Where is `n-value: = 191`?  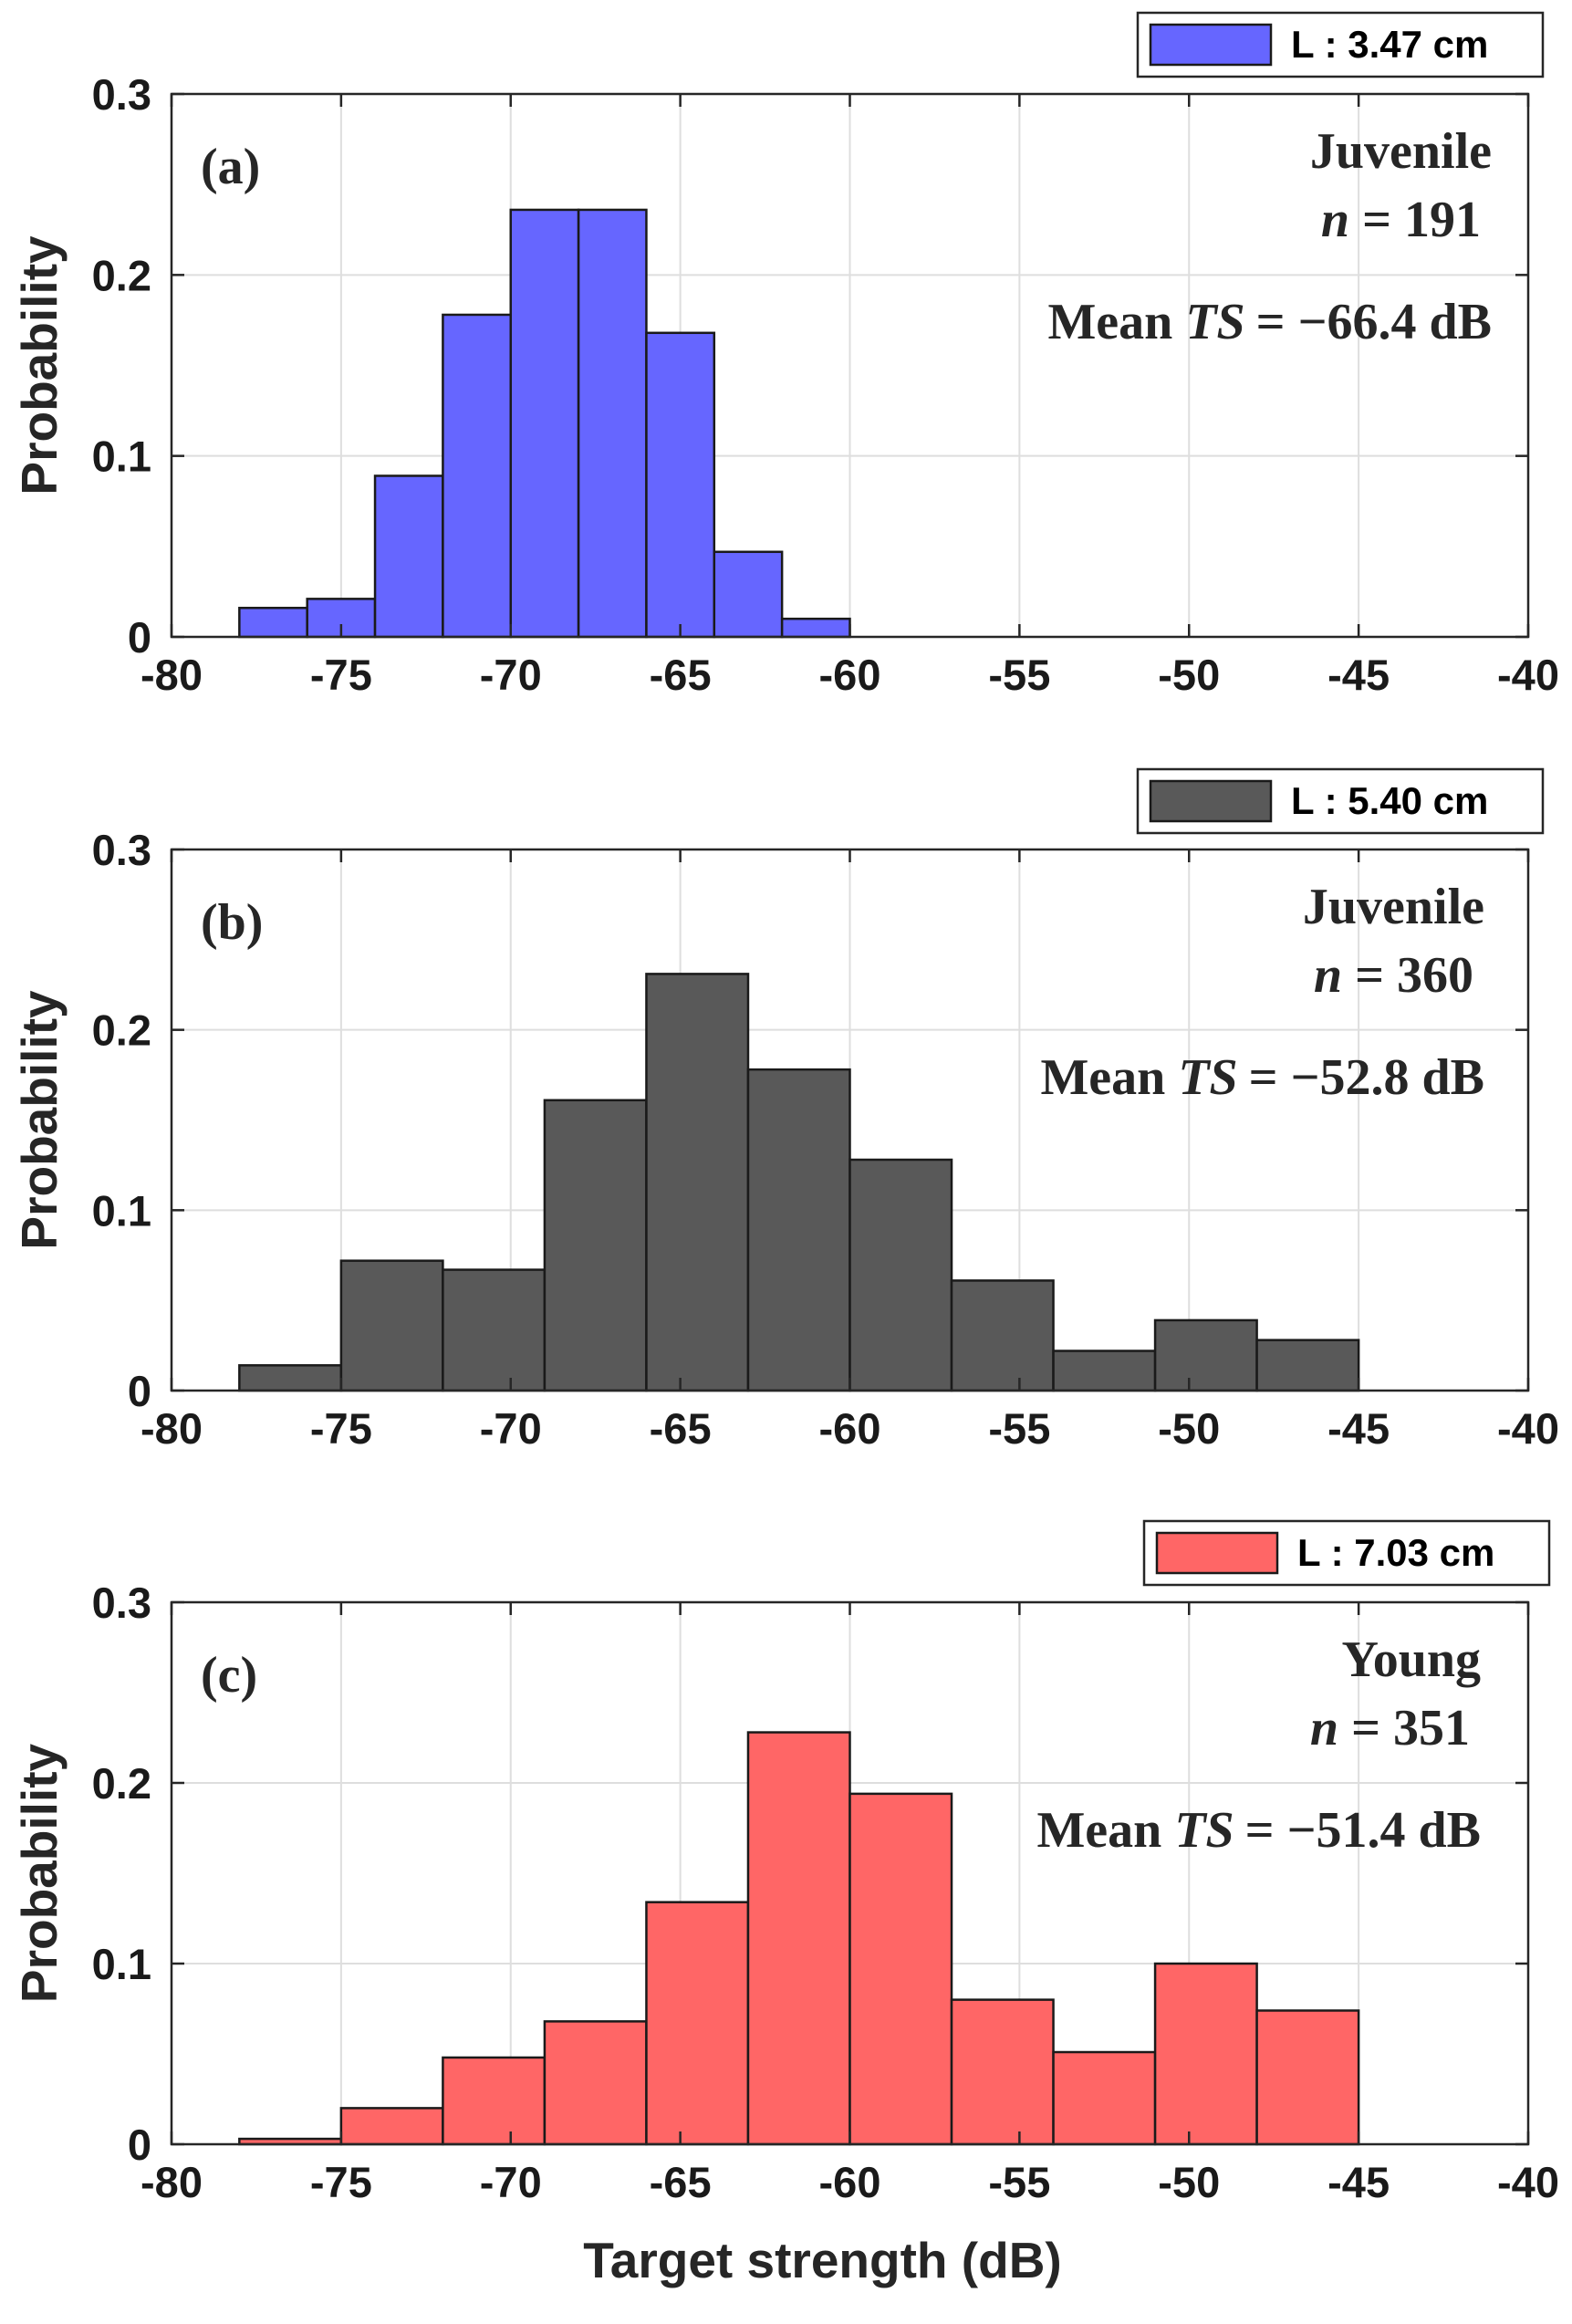
n-value: = 191 is located at coordinates (1421, 220).